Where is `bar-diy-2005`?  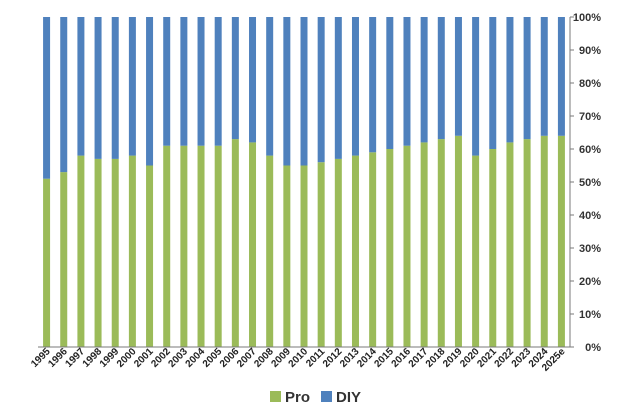
bar-diy-2005 is located at coordinates (218, 81).